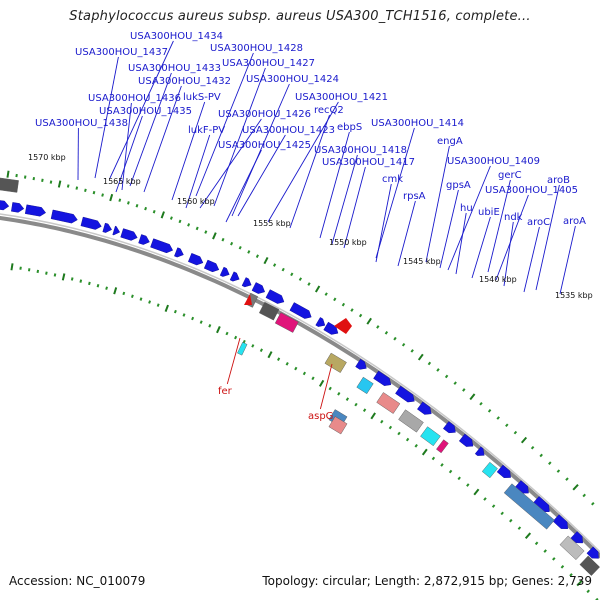  What do you see at coordinates (121, 52) in the screenshot?
I see `gene-label: USA300HOU_1437` at bounding box center [121, 52].